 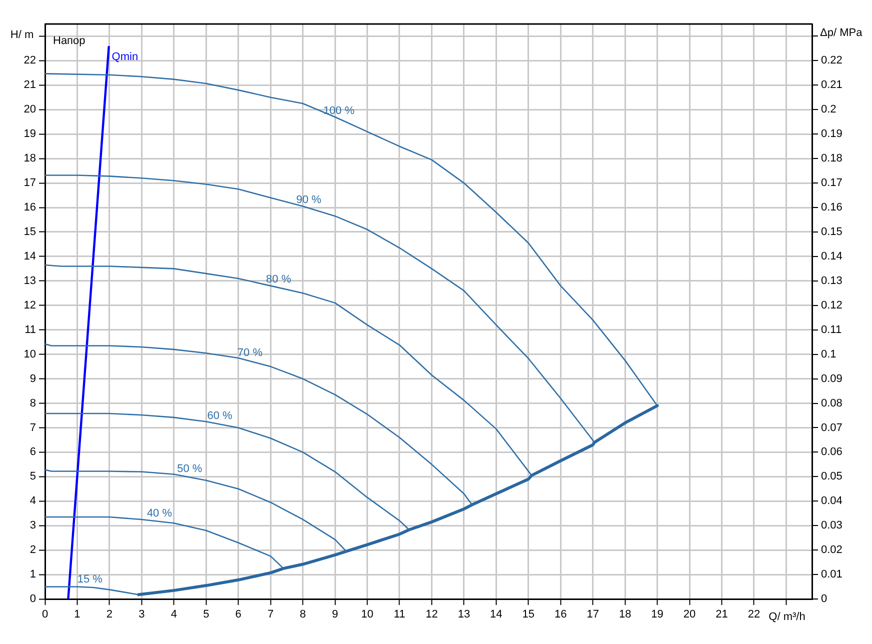 I want to click on y2-tick-label: 0.1, so click(x=828, y=354).